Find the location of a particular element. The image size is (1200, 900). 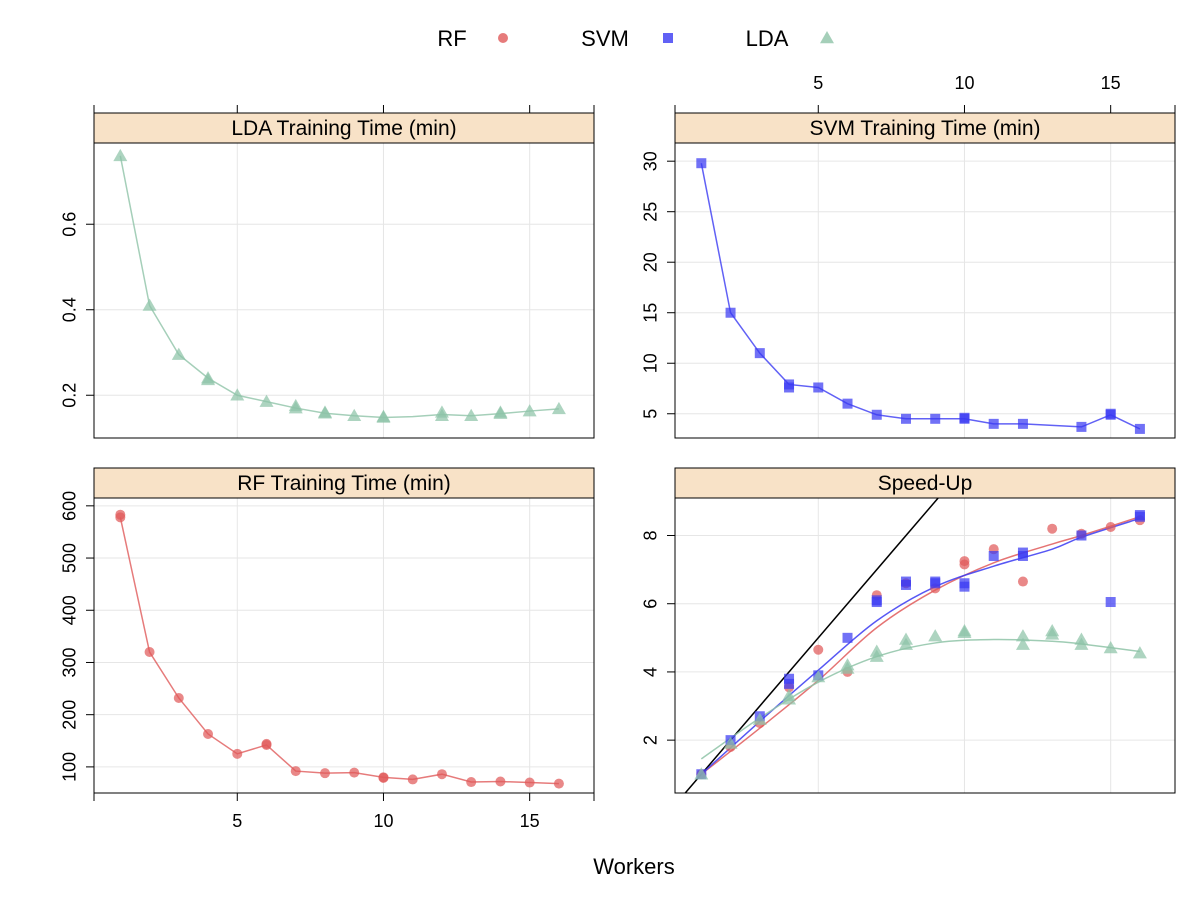

x-tick-label-top: 15 is located at coordinates (1111, 83).